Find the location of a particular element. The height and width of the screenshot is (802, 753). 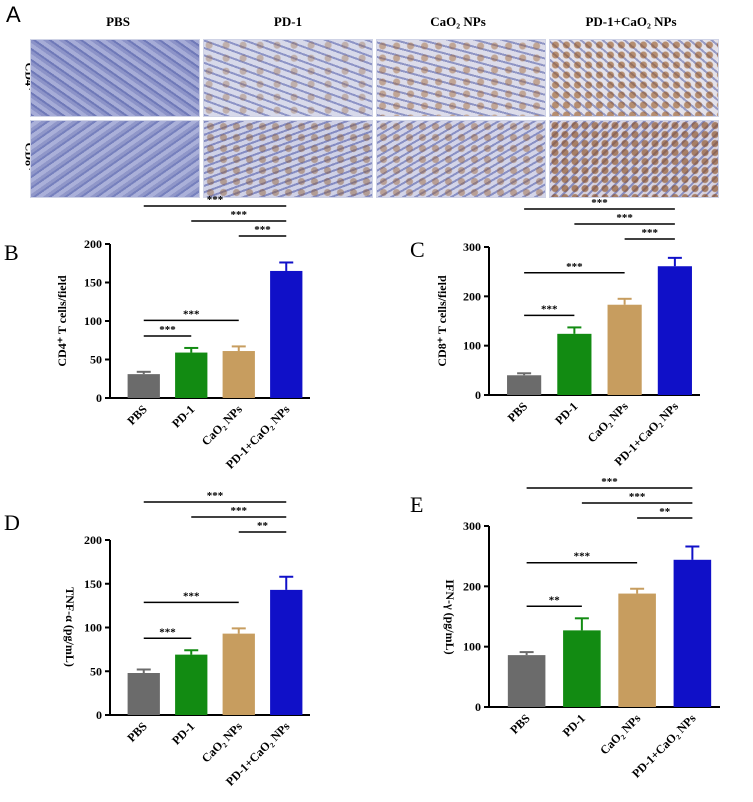

panel-letter: B is located at coordinates (11, 252).